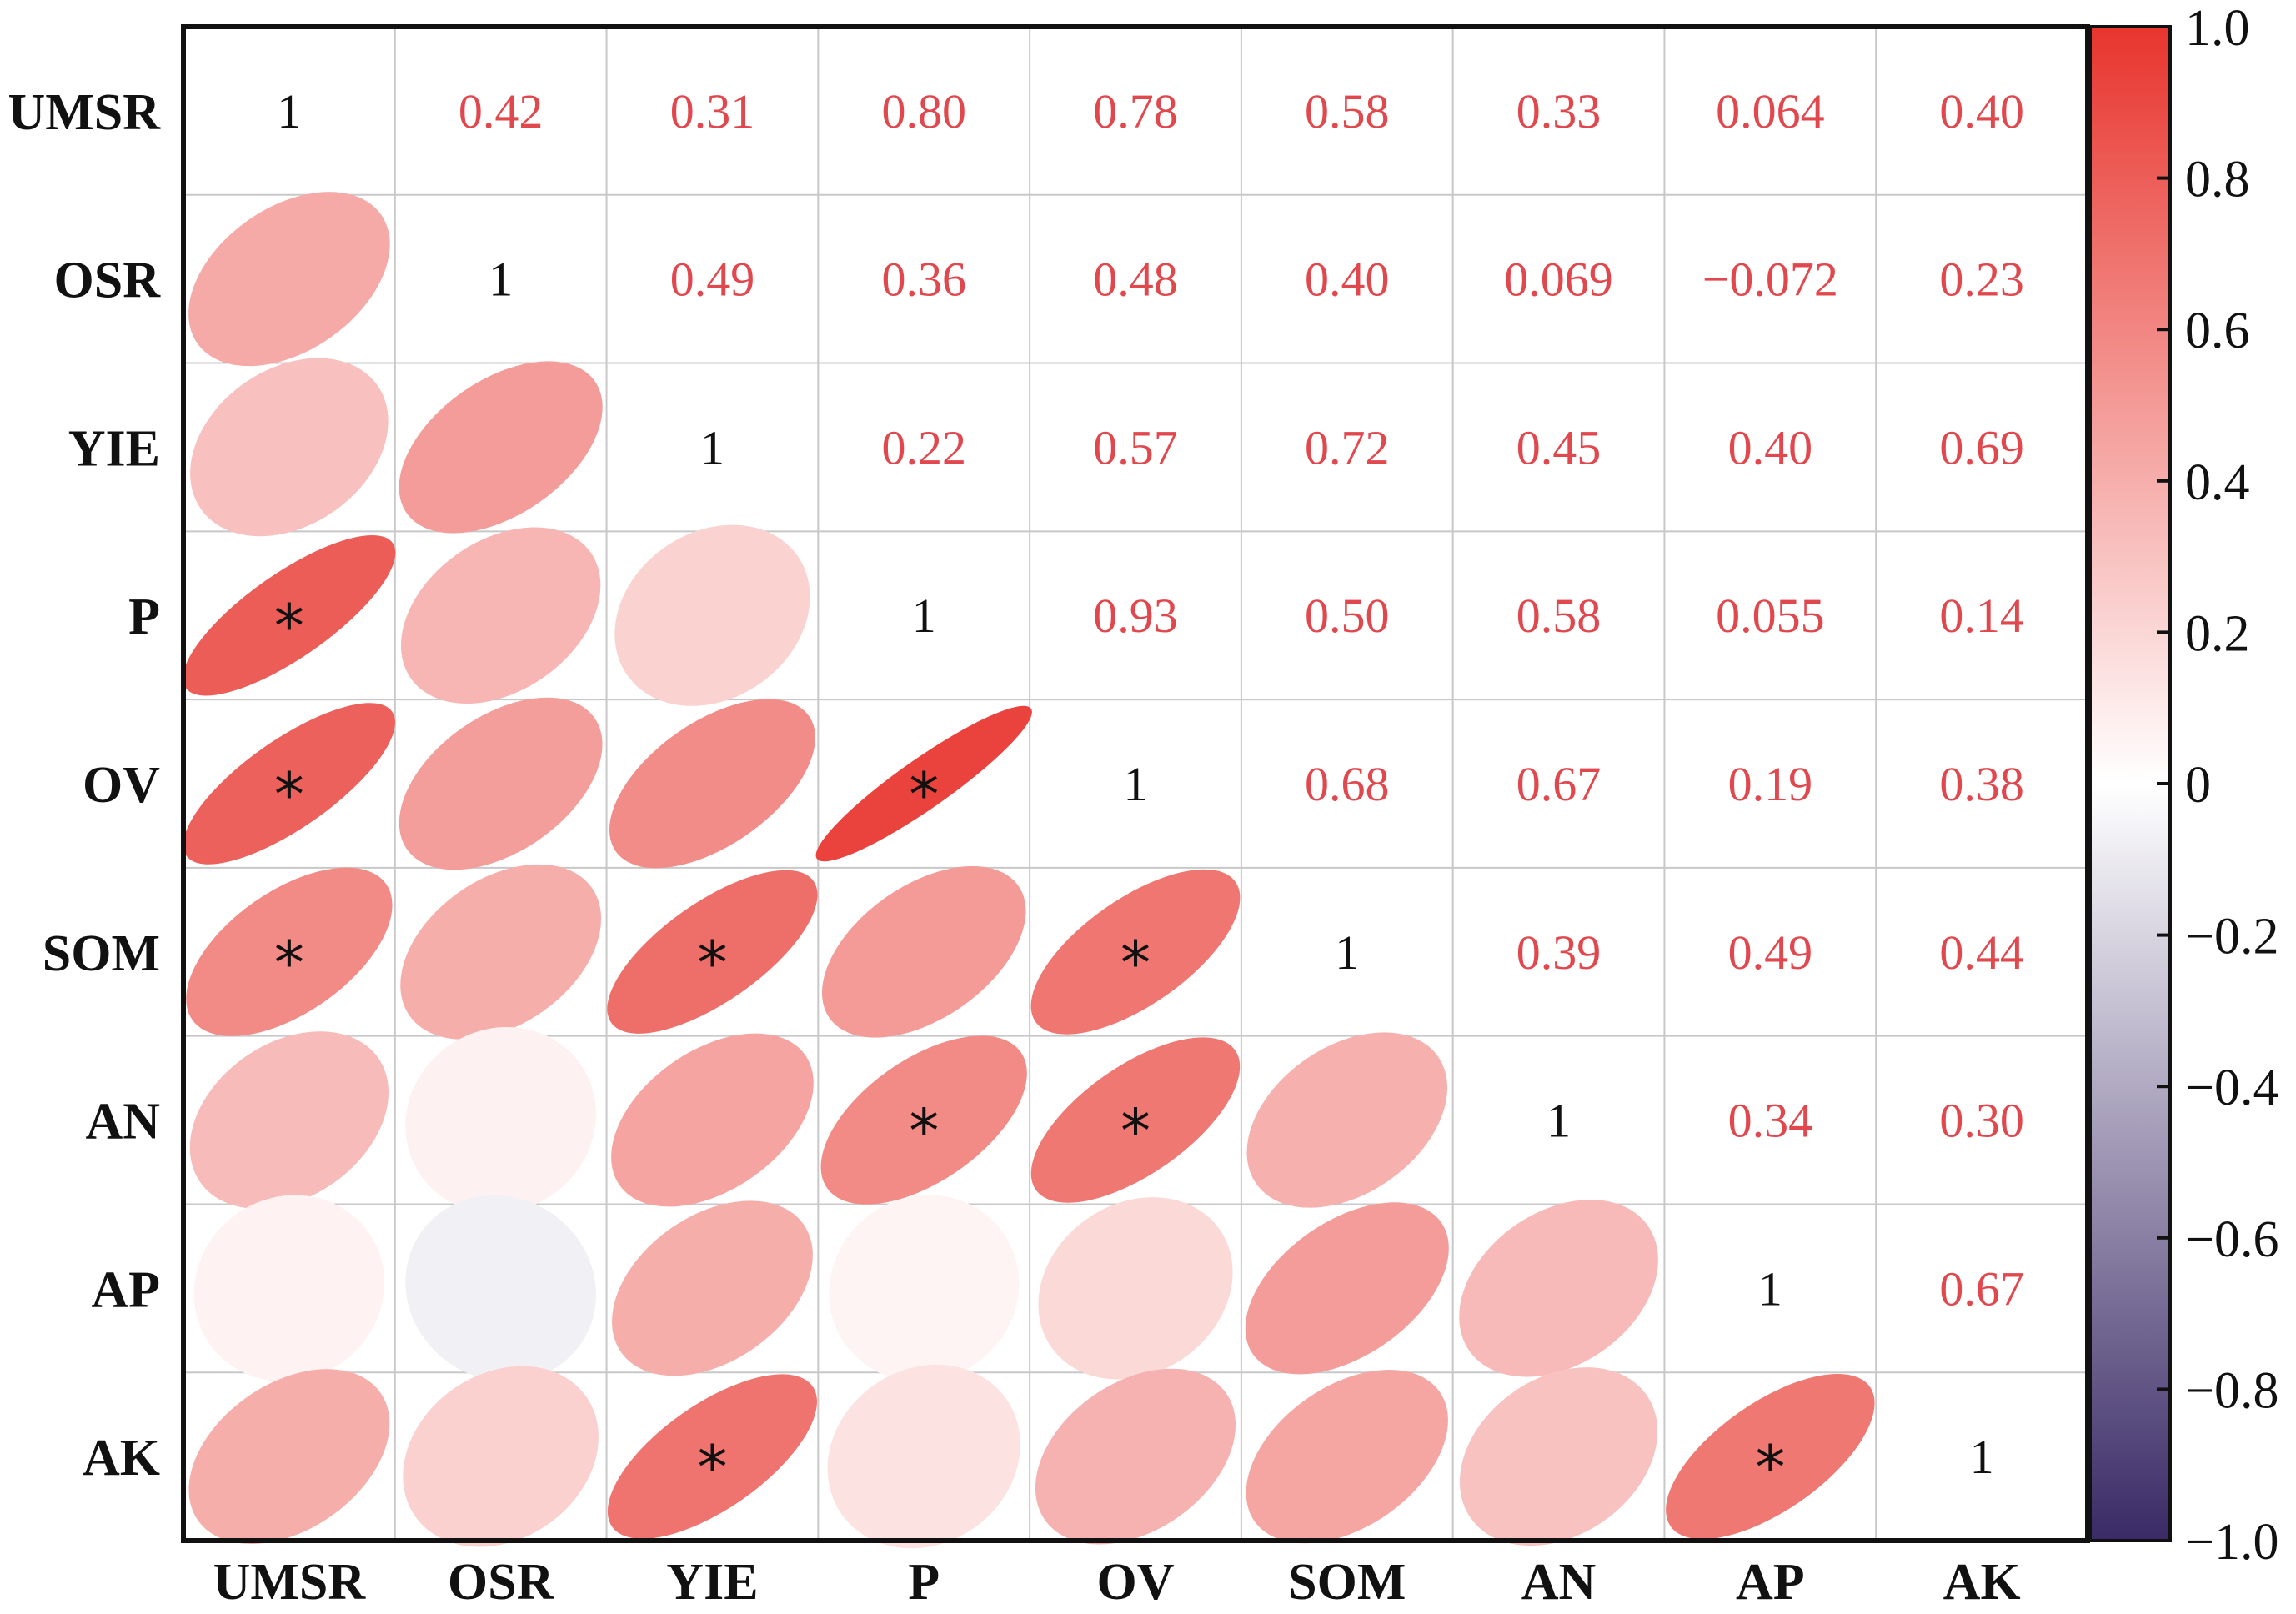 The height and width of the screenshot is (1614, 2296). Describe the element at coordinates (1559, 1582) in the screenshot. I see `column-label: AN` at that location.